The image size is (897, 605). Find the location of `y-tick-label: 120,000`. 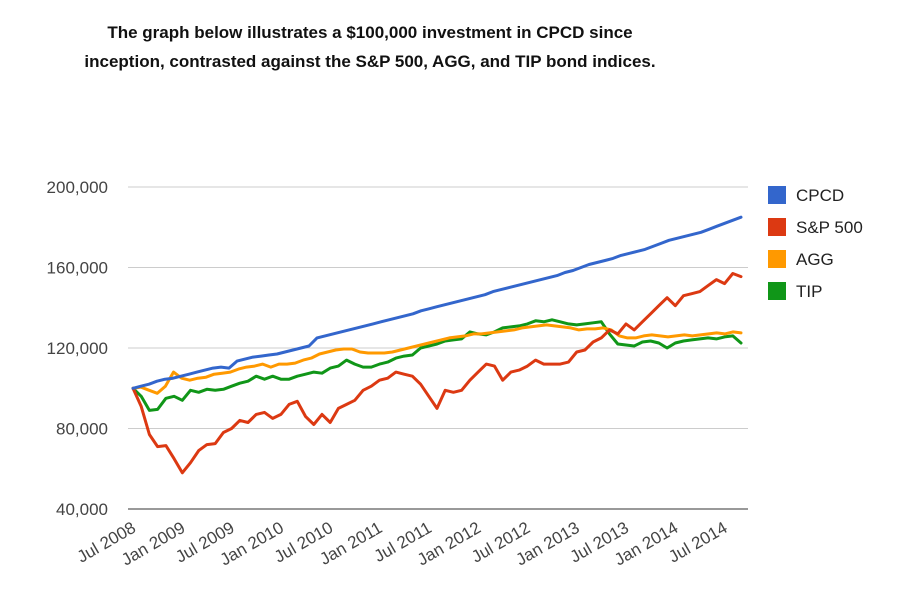

y-tick-label: 120,000 is located at coordinates (77, 348).